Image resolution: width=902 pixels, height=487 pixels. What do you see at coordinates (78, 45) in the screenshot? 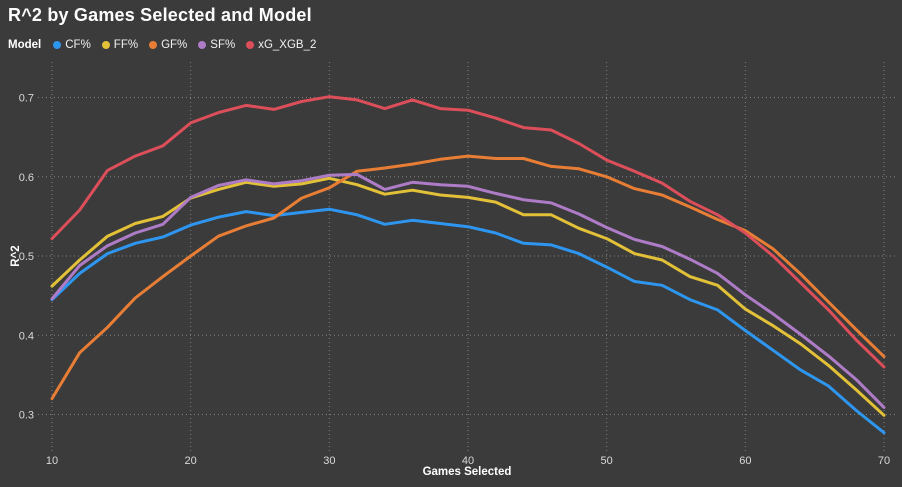
I see `legend-item-label: CF%` at bounding box center [78, 45].